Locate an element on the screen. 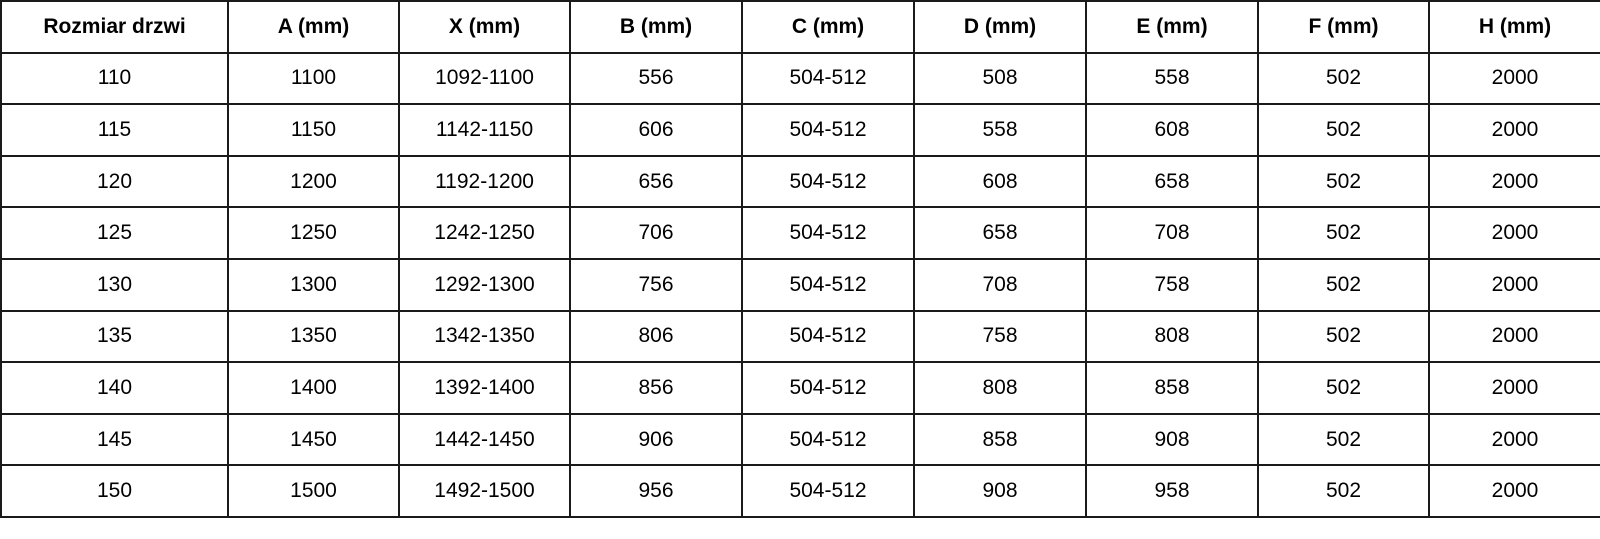 The height and width of the screenshot is (539, 1600). table-cell: 130 is located at coordinates (114, 284).